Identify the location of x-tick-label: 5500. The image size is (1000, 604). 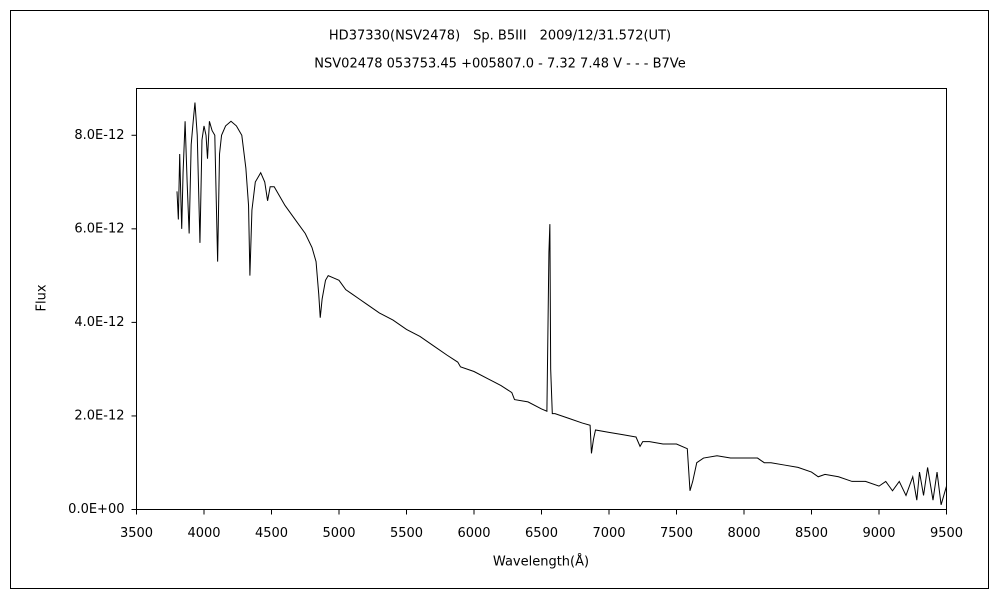
(406, 533).